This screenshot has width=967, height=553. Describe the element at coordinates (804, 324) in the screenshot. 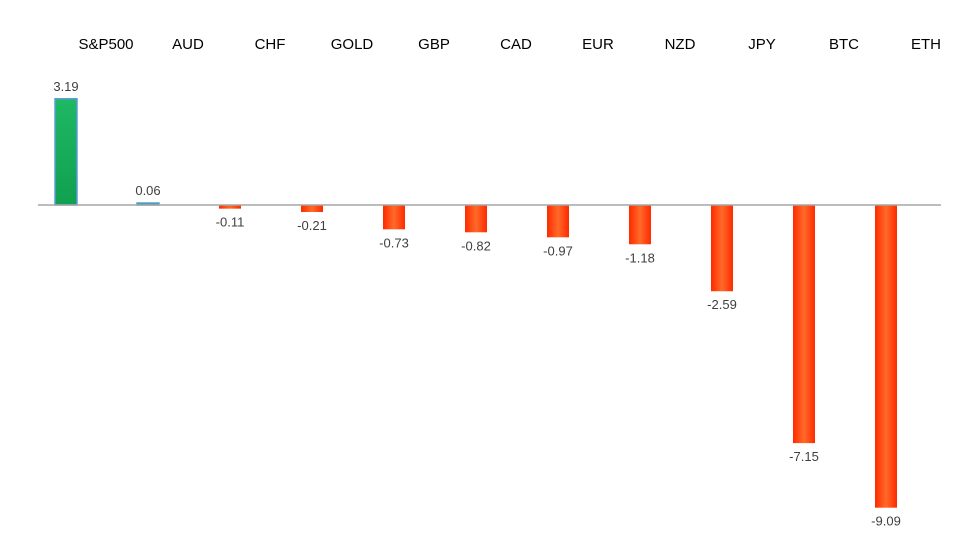

I see `bar-btc` at that location.